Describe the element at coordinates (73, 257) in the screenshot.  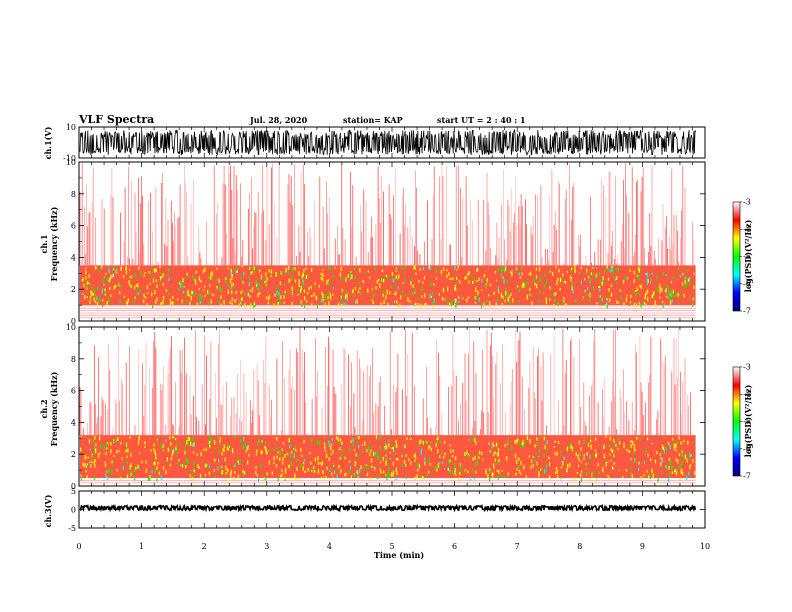
I see `p2-y-tick-label: 4` at that location.